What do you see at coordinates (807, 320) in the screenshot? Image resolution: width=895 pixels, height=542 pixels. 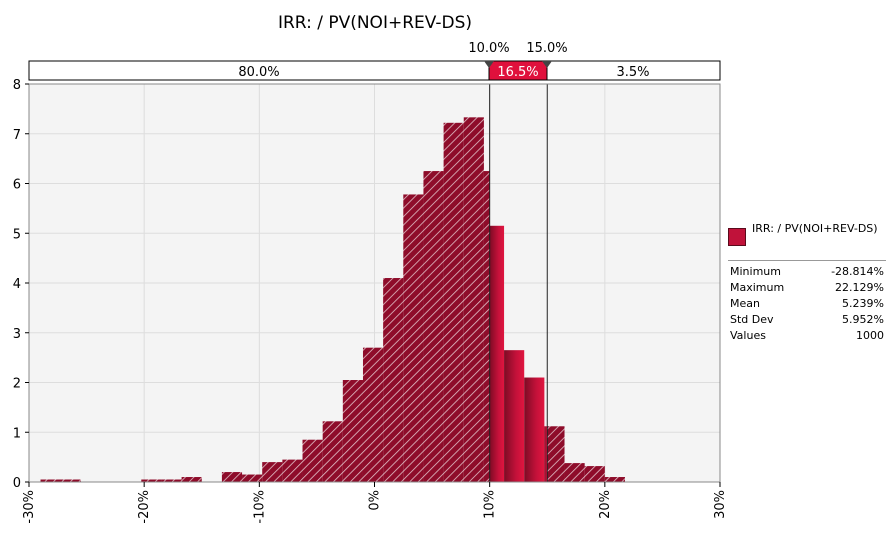 I see `stat-row-std-dev: Std Dev 5.952%` at bounding box center [807, 320].